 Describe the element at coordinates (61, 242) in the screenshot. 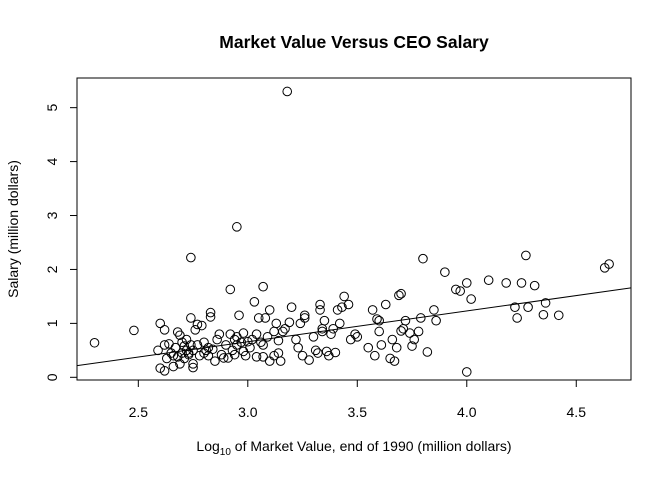

I see `y-axis: 0 1 2 3 4 5` at that location.